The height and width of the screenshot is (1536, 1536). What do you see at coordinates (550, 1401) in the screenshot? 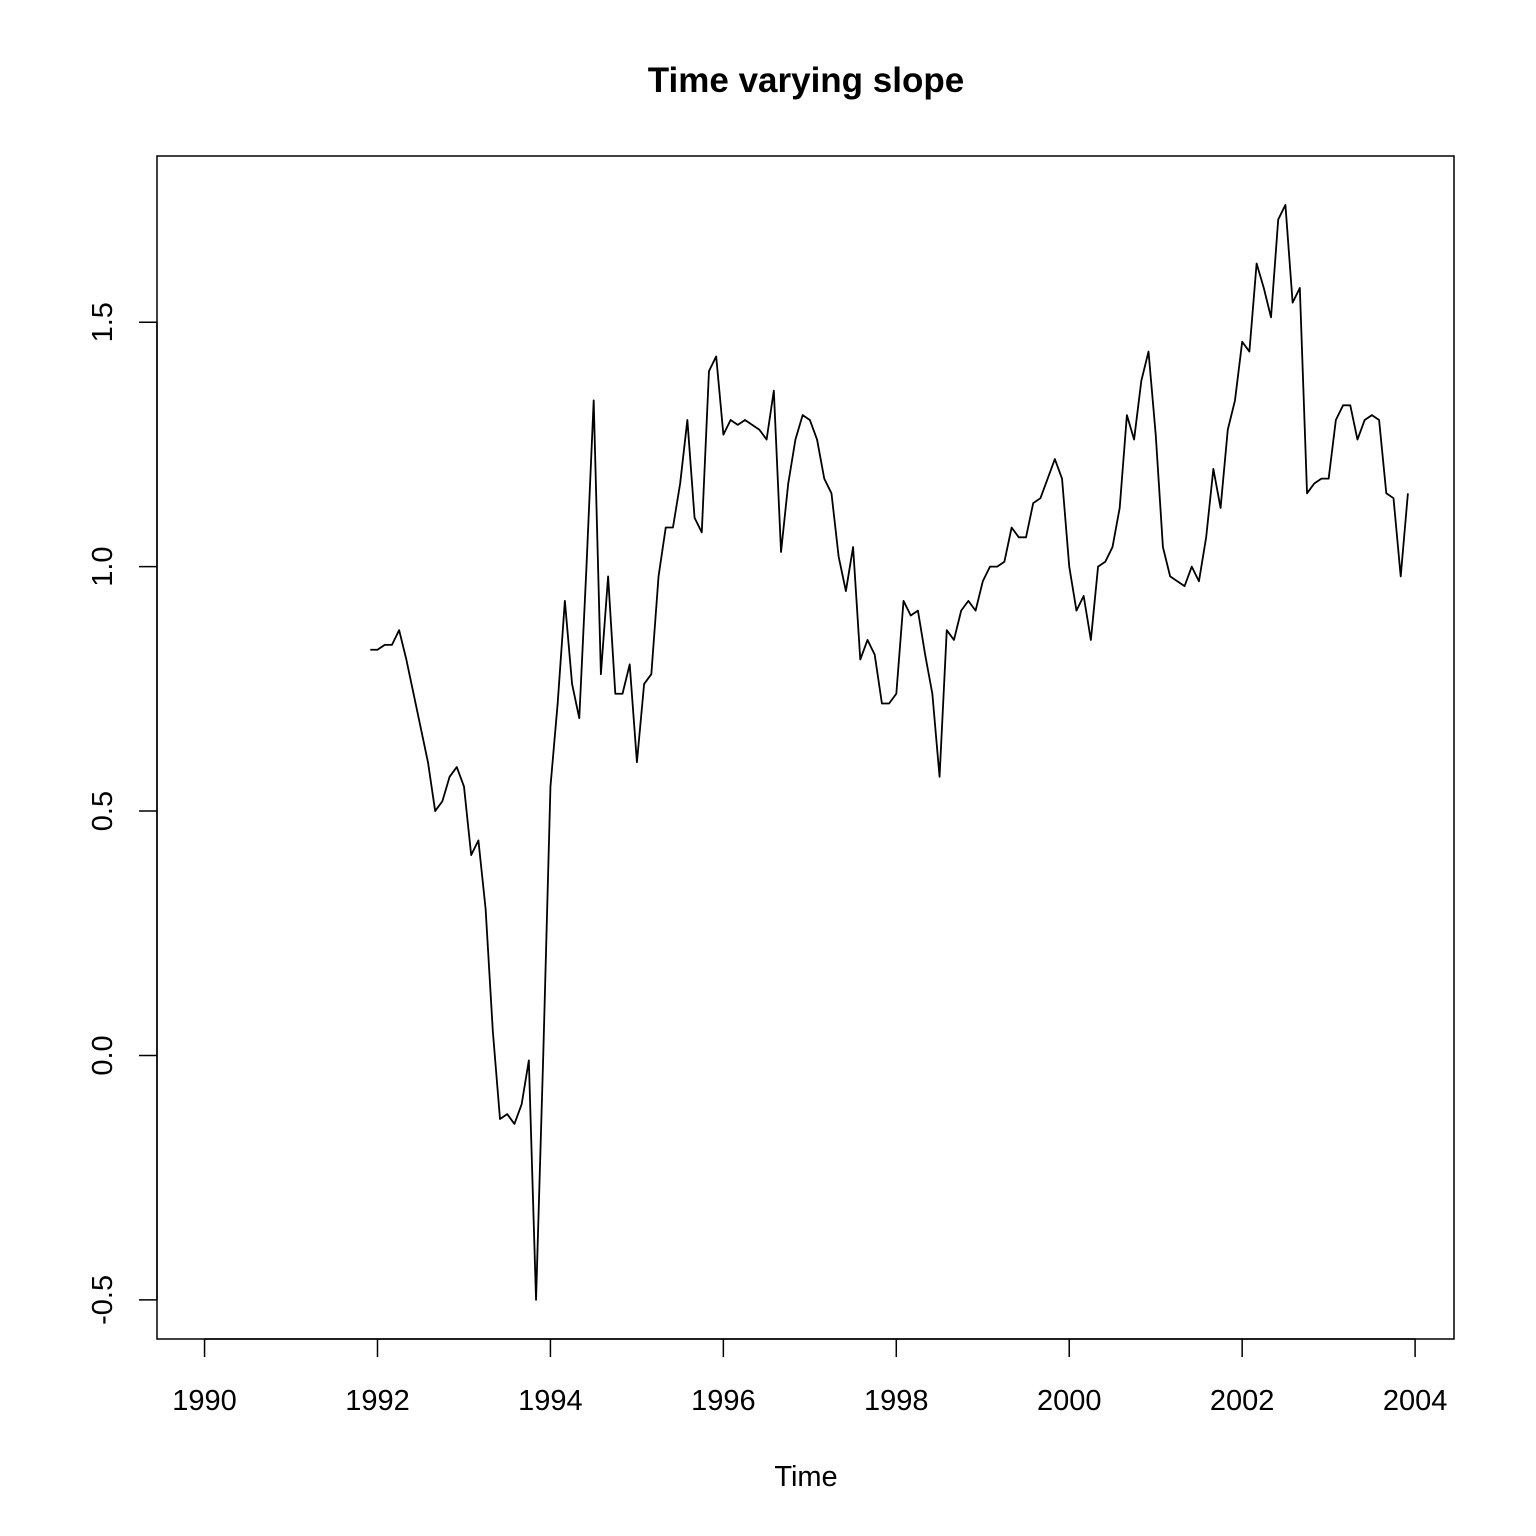
I see `x-tick-label: 1994` at bounding box center [550, 1401].